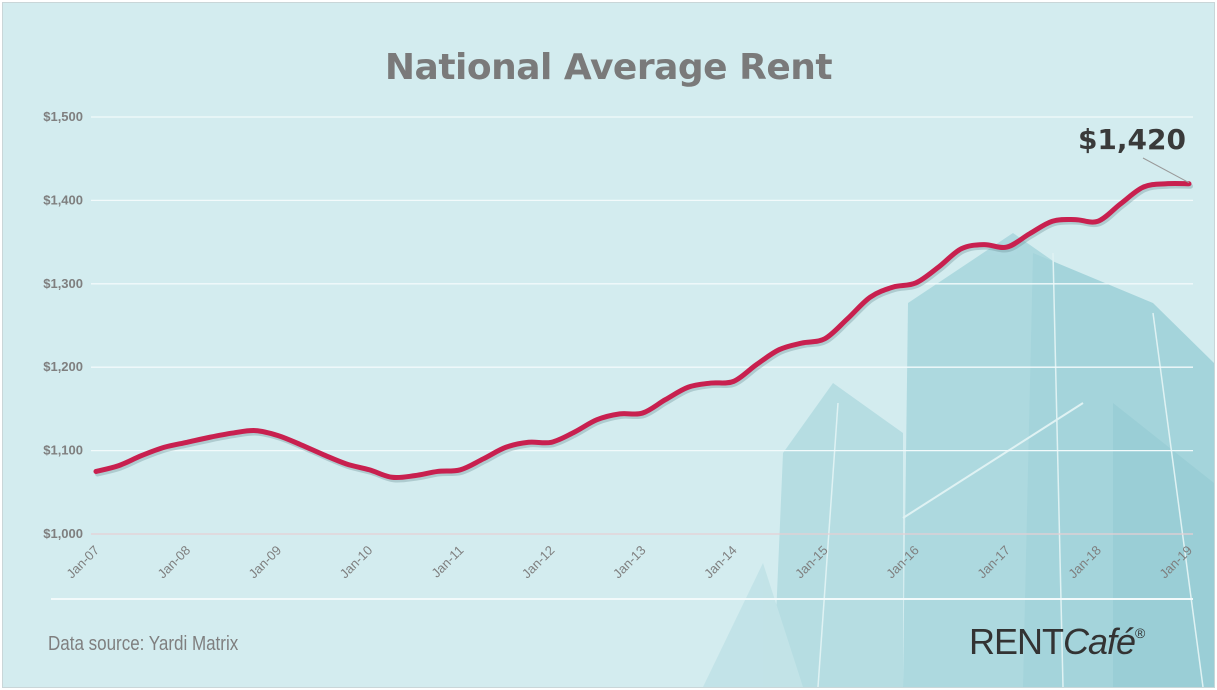 The height and width of the screenshot is (690, 1217). Describe the element at coordinates (63, 450) in the screenshot. I see `y-tick-label: $1,100` at that location.